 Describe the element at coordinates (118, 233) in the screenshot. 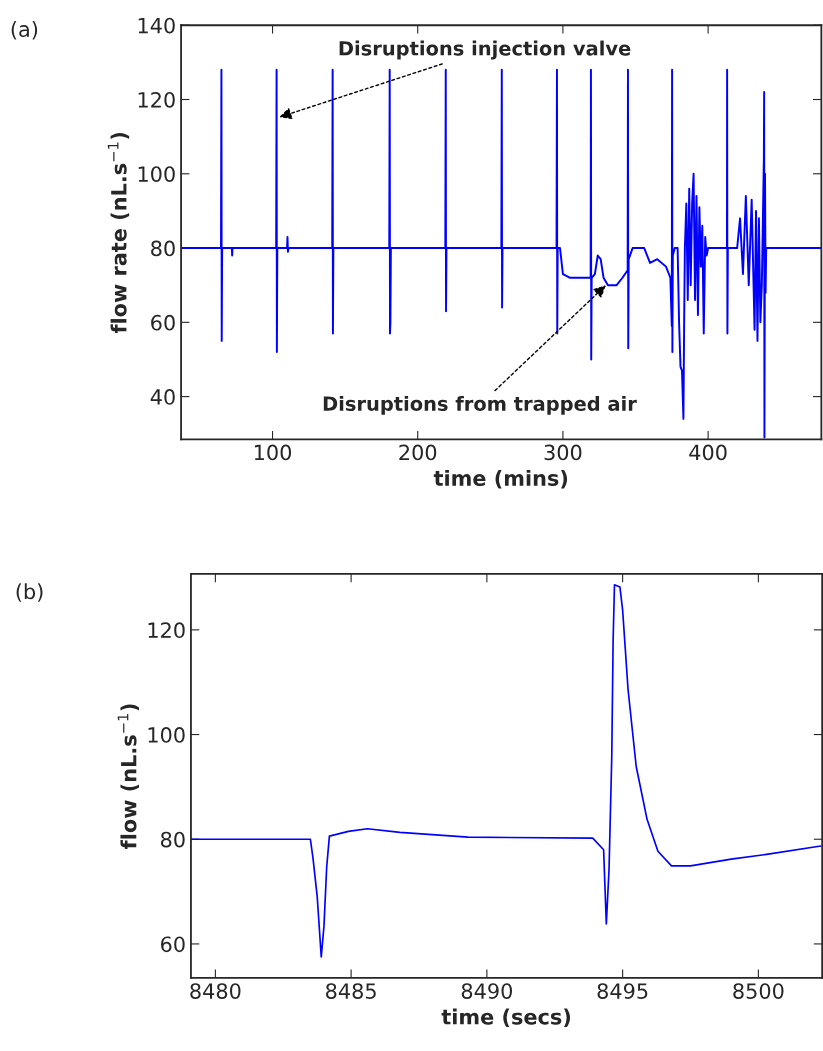

I see `y-axis-title: flow rate (nL.s$^{−1}$)` at that location.